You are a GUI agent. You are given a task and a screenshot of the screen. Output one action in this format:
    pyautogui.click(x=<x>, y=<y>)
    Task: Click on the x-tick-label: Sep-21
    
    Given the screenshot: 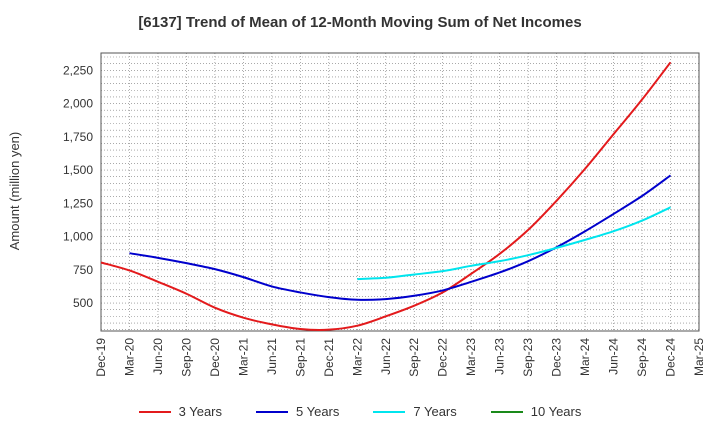 What is the action you would take?
    pyautogui.click(x=300, y=357)
    